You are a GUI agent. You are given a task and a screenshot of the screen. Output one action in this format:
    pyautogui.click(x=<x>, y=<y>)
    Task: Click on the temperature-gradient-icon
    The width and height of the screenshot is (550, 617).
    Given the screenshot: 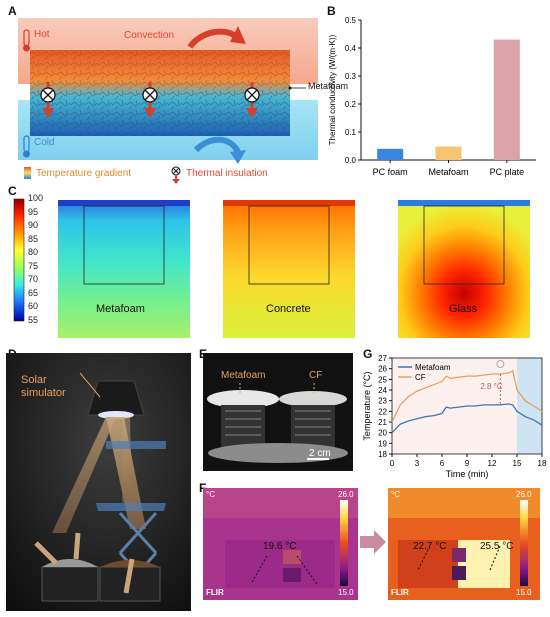 What is the action you would take?
    pyautogui.click(x=27, y=173)
    